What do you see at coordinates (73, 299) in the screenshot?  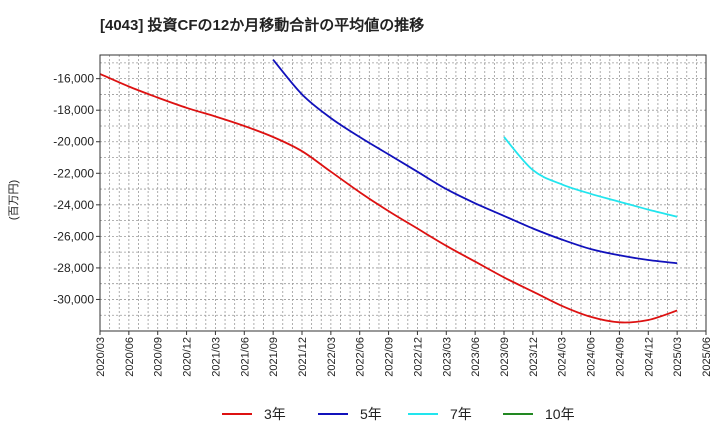 I see `y-tick-label: -30,000` at bounding box center [73, 299].